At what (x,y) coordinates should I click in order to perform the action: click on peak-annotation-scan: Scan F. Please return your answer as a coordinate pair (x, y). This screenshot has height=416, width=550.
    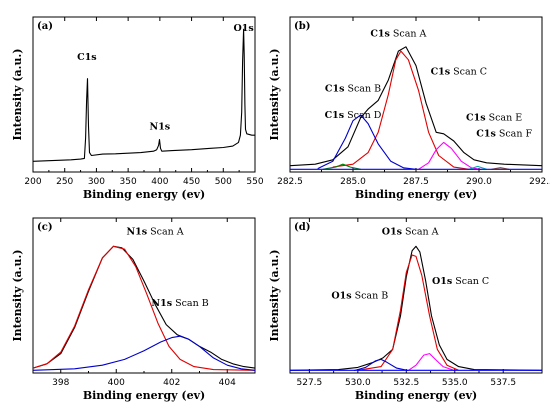
    Looking at the image, I should click on (514, 134).